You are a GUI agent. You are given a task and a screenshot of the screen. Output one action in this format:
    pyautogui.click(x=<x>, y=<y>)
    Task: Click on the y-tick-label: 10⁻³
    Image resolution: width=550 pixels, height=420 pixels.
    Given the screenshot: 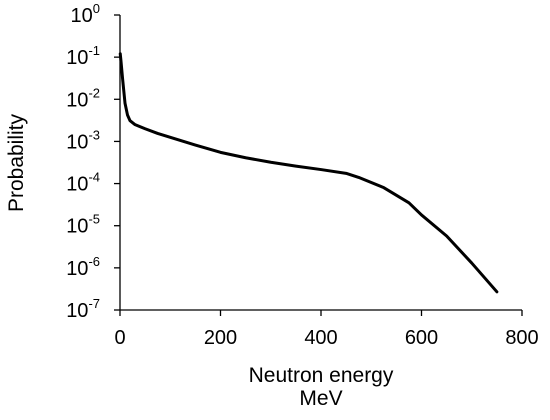 What is the action you would take?
    pyautogui.click(x=83, y=140)
    